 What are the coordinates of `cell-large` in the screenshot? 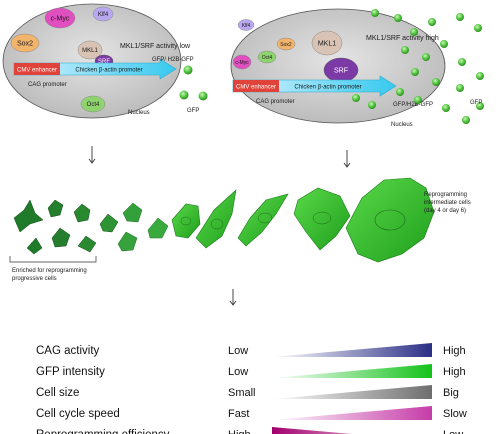 It's located at (322, 219).